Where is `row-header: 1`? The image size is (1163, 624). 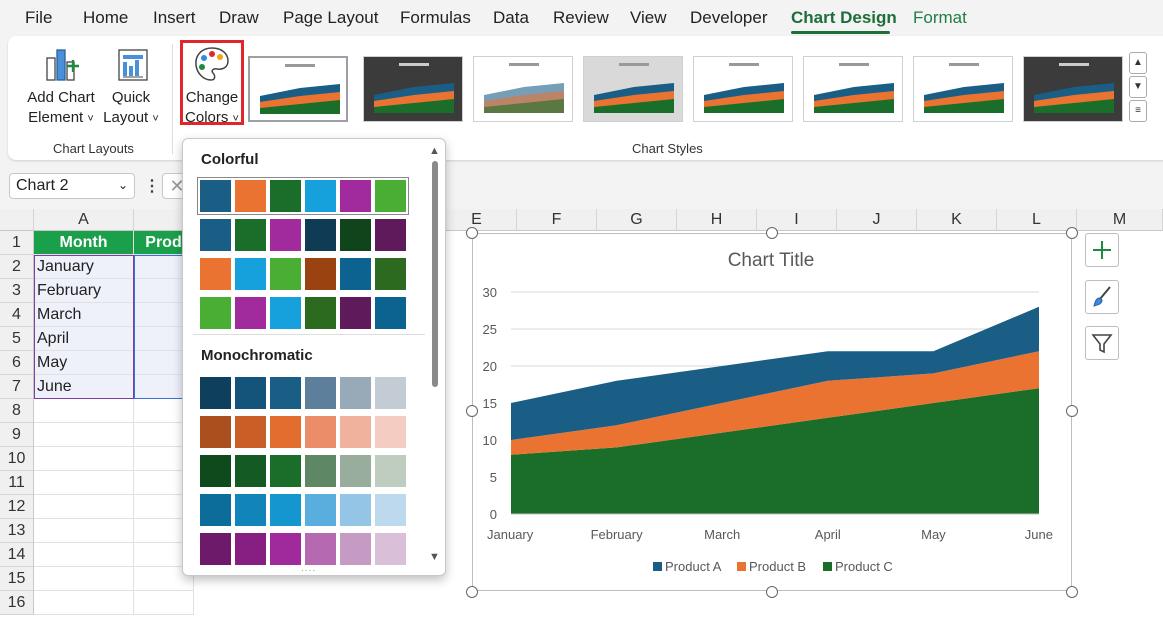
row-header: 1 is located at coordinates (17, 243).